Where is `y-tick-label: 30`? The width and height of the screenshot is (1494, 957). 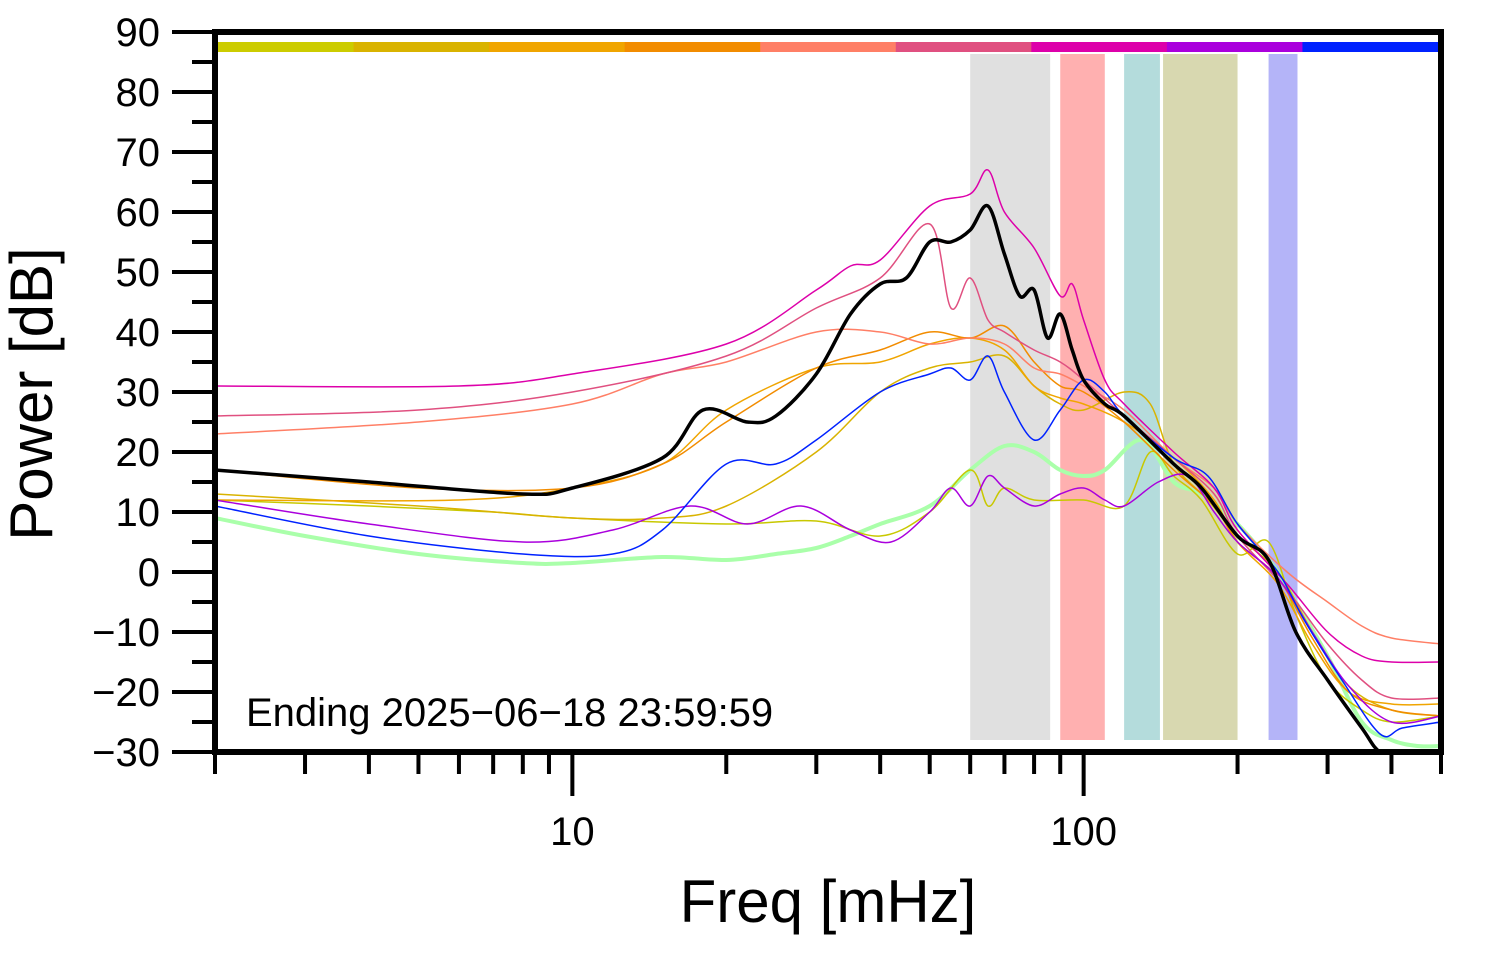
y-tick-label: 30 is located at coordinates (138, 393).